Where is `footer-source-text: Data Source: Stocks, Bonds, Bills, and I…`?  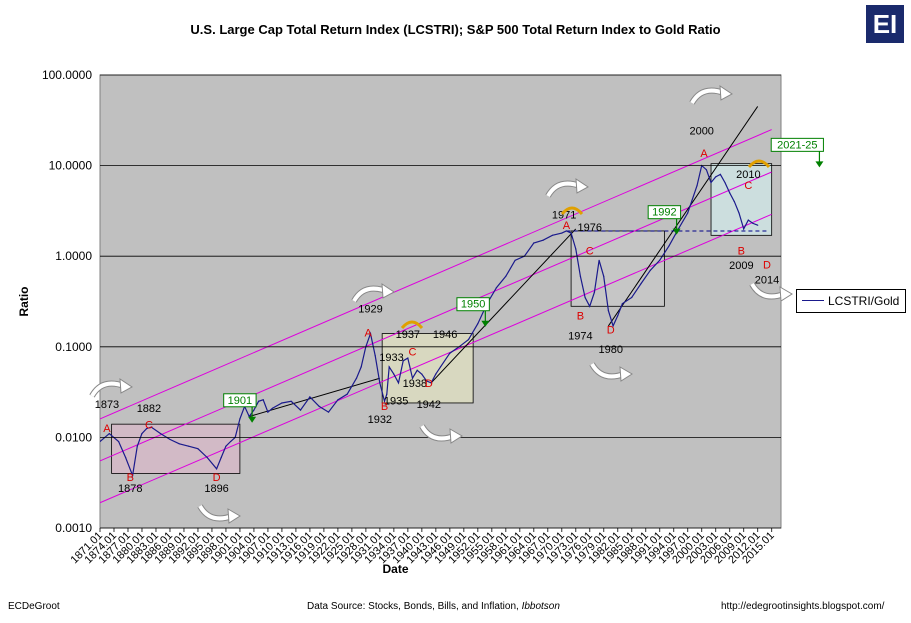
footer-source-text: Data Source: Stocks, Bonds, Bills, and I… is located at coordinates (414, 606).